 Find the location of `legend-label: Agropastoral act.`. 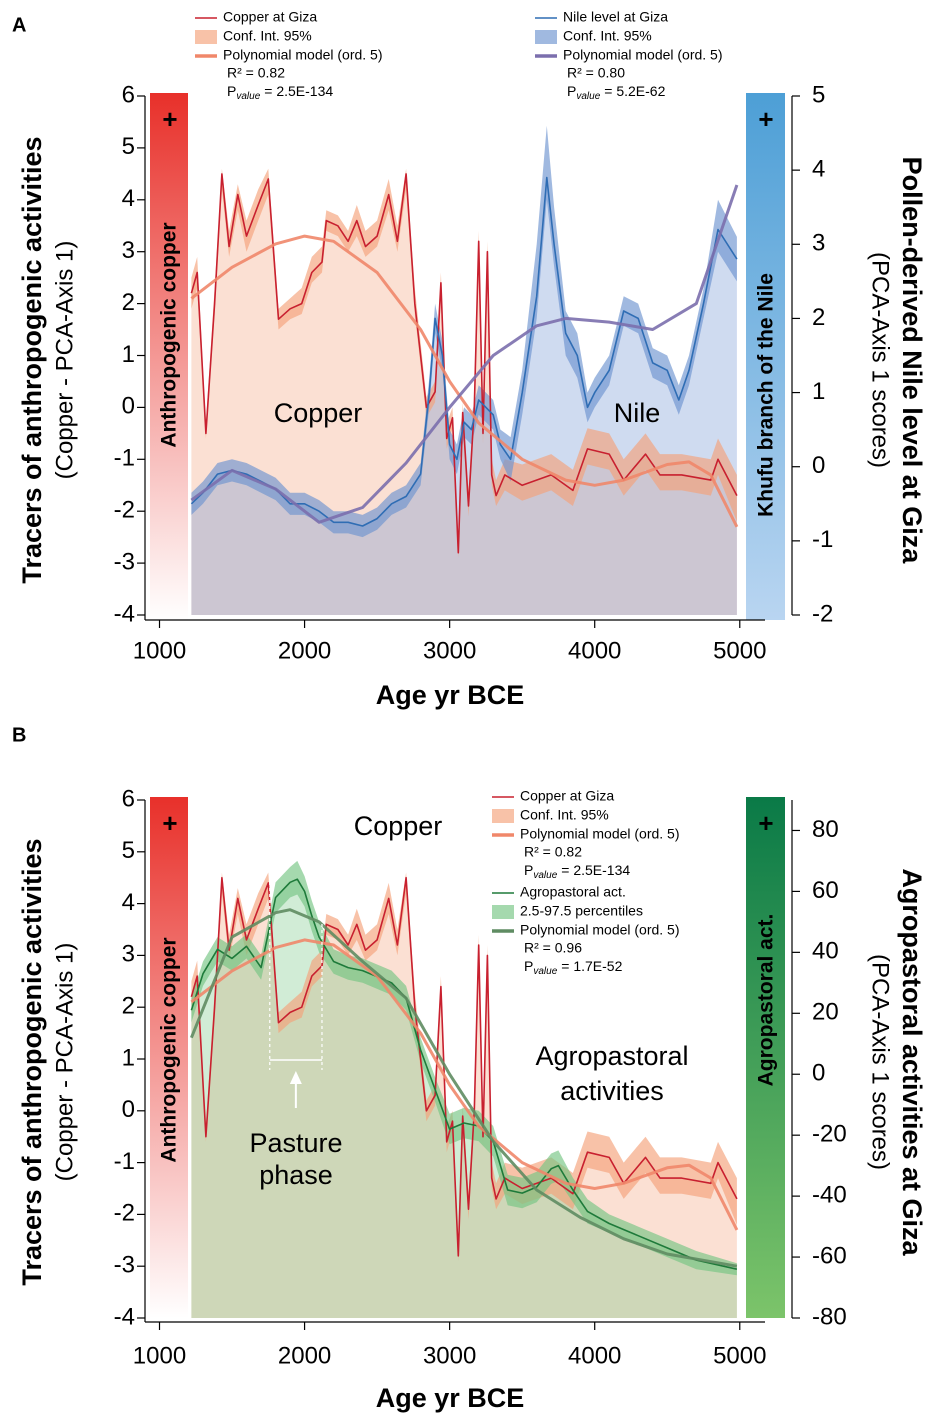

legend-label: Agropastoral act. is located at coordinates (573, 892).